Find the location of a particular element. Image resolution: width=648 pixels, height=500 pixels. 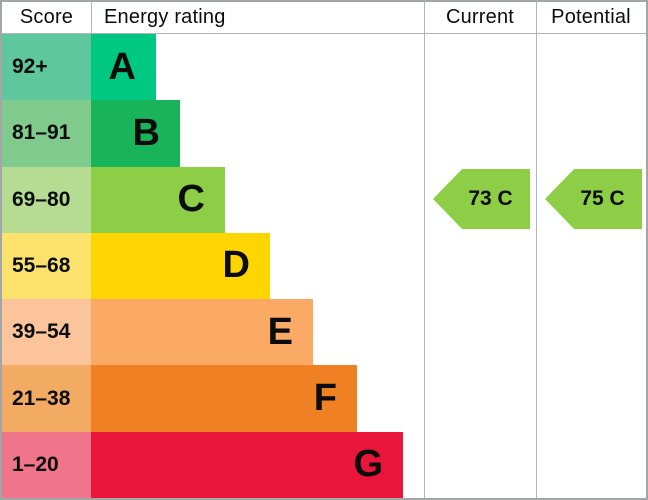

band-bar-e: E is located at coordinates (202, 332).